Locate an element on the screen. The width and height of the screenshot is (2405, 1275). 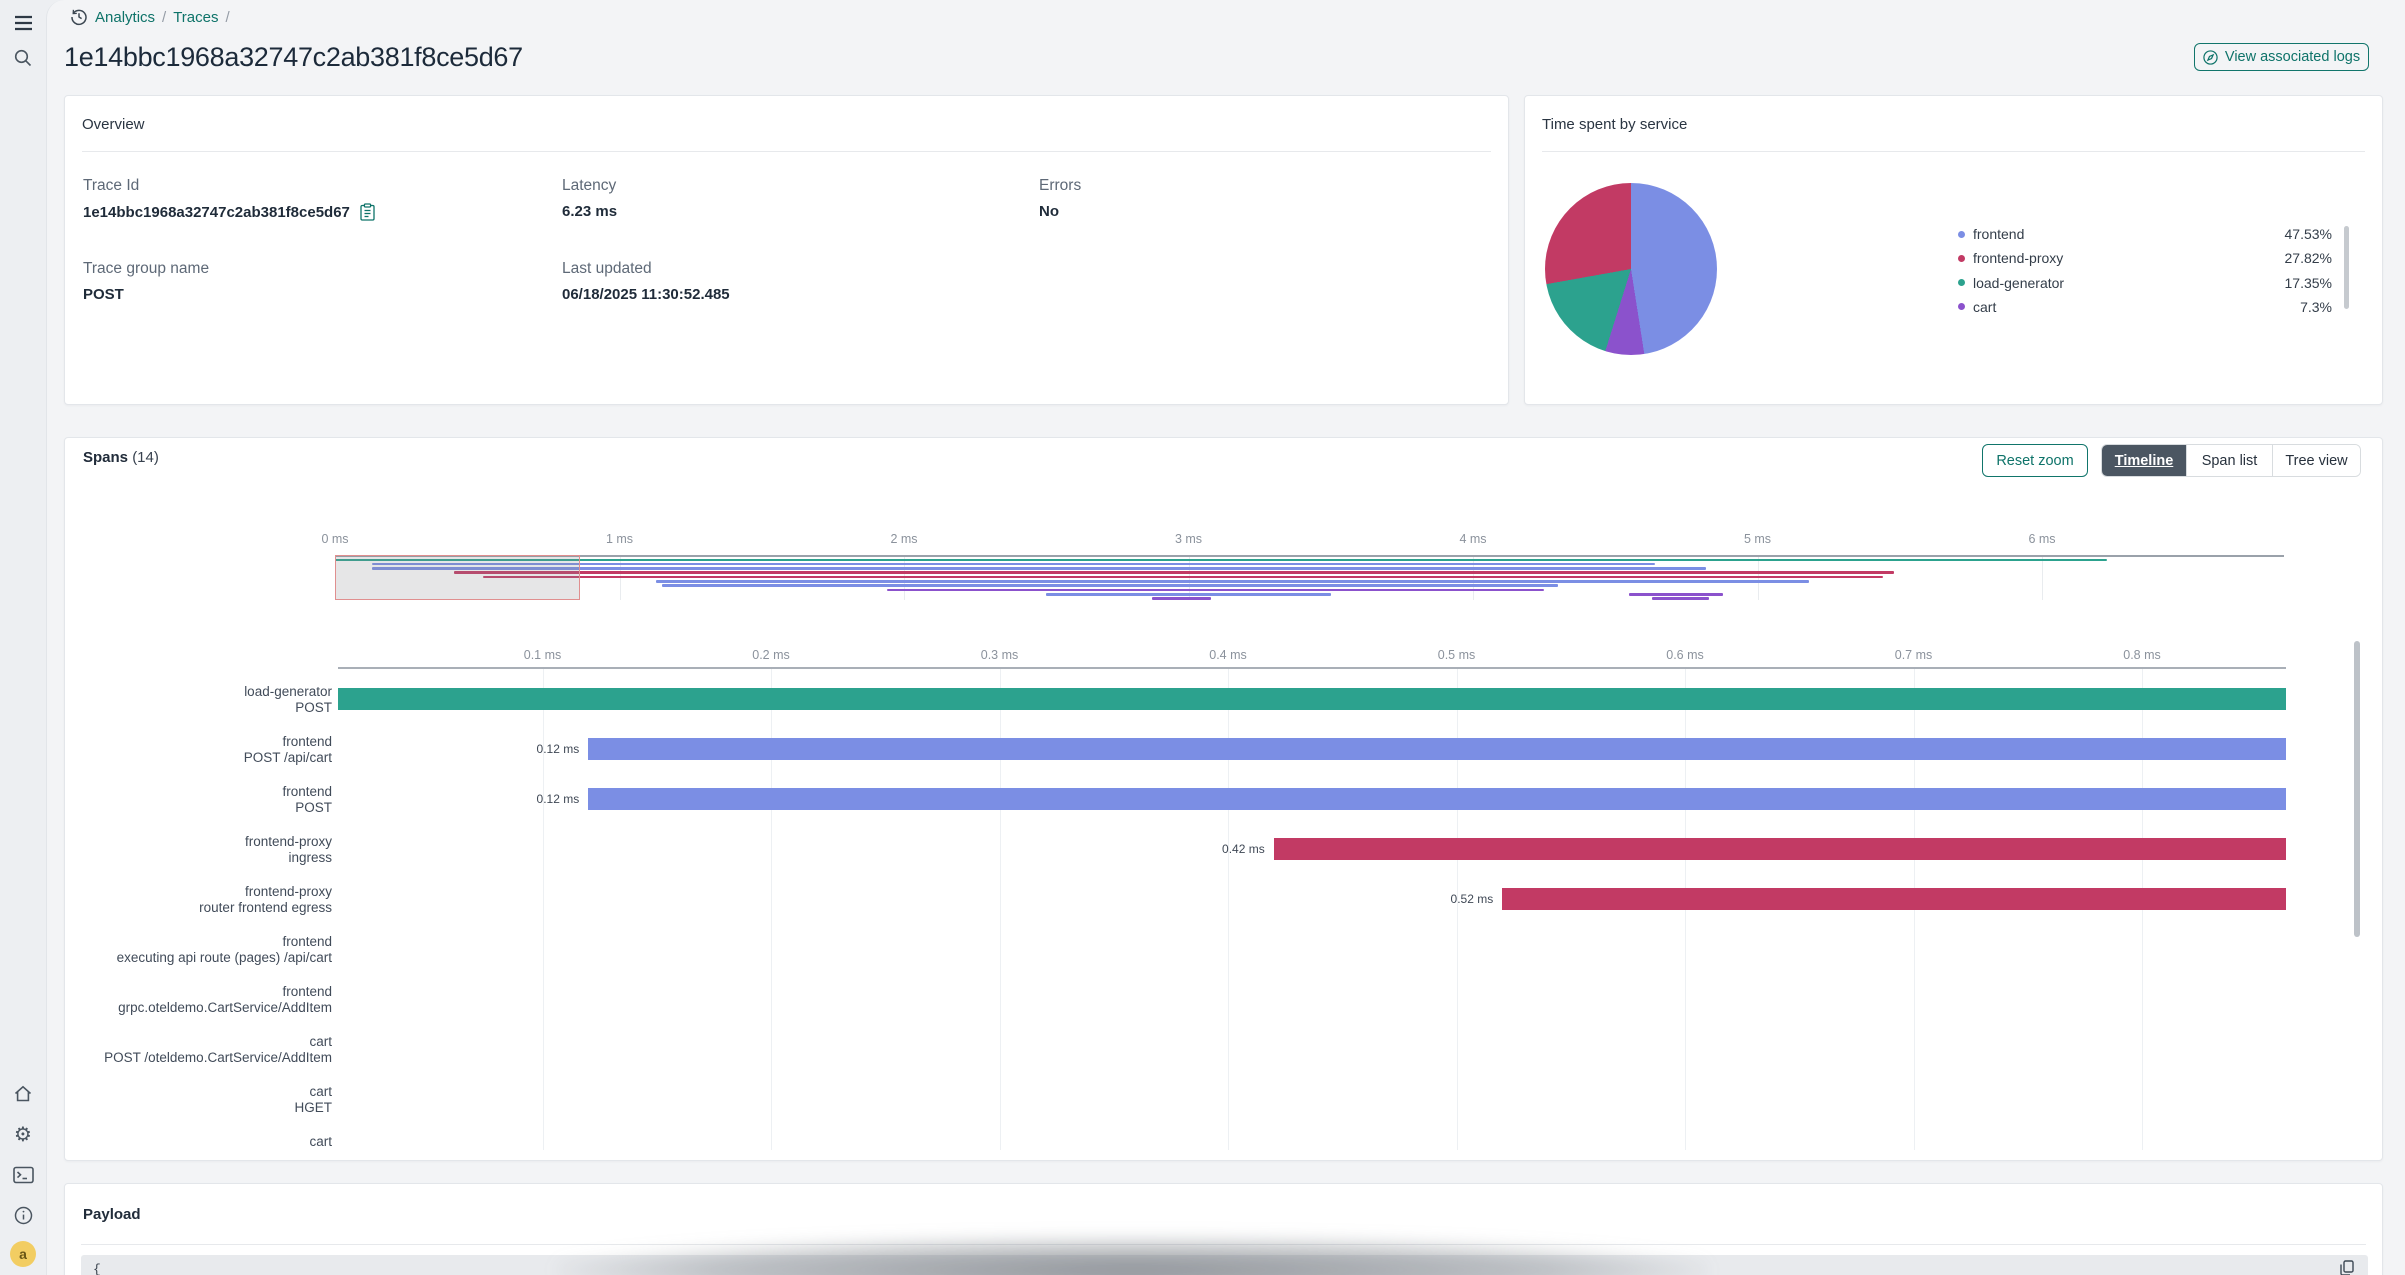
overview-field-value: 1e14bbc1968a32747c2ab381f8ce5d67 is located at coordinates (229, 212).